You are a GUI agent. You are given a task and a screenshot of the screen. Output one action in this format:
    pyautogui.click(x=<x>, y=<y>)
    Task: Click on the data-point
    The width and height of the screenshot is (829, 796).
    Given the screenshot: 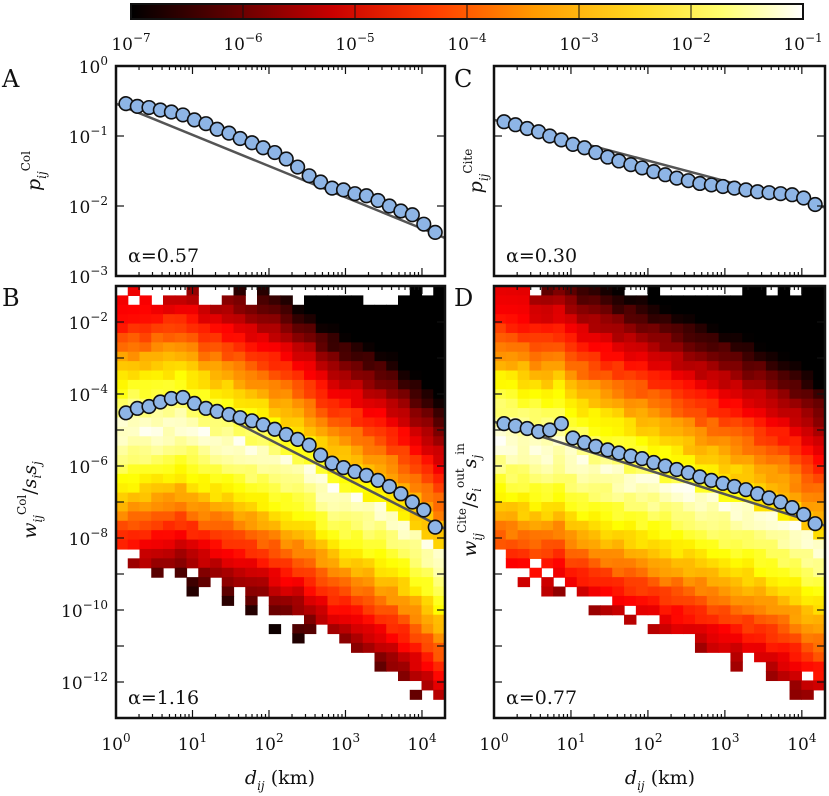 What is the action you would take?
    pyautogui.click(x=804, y=514)
    